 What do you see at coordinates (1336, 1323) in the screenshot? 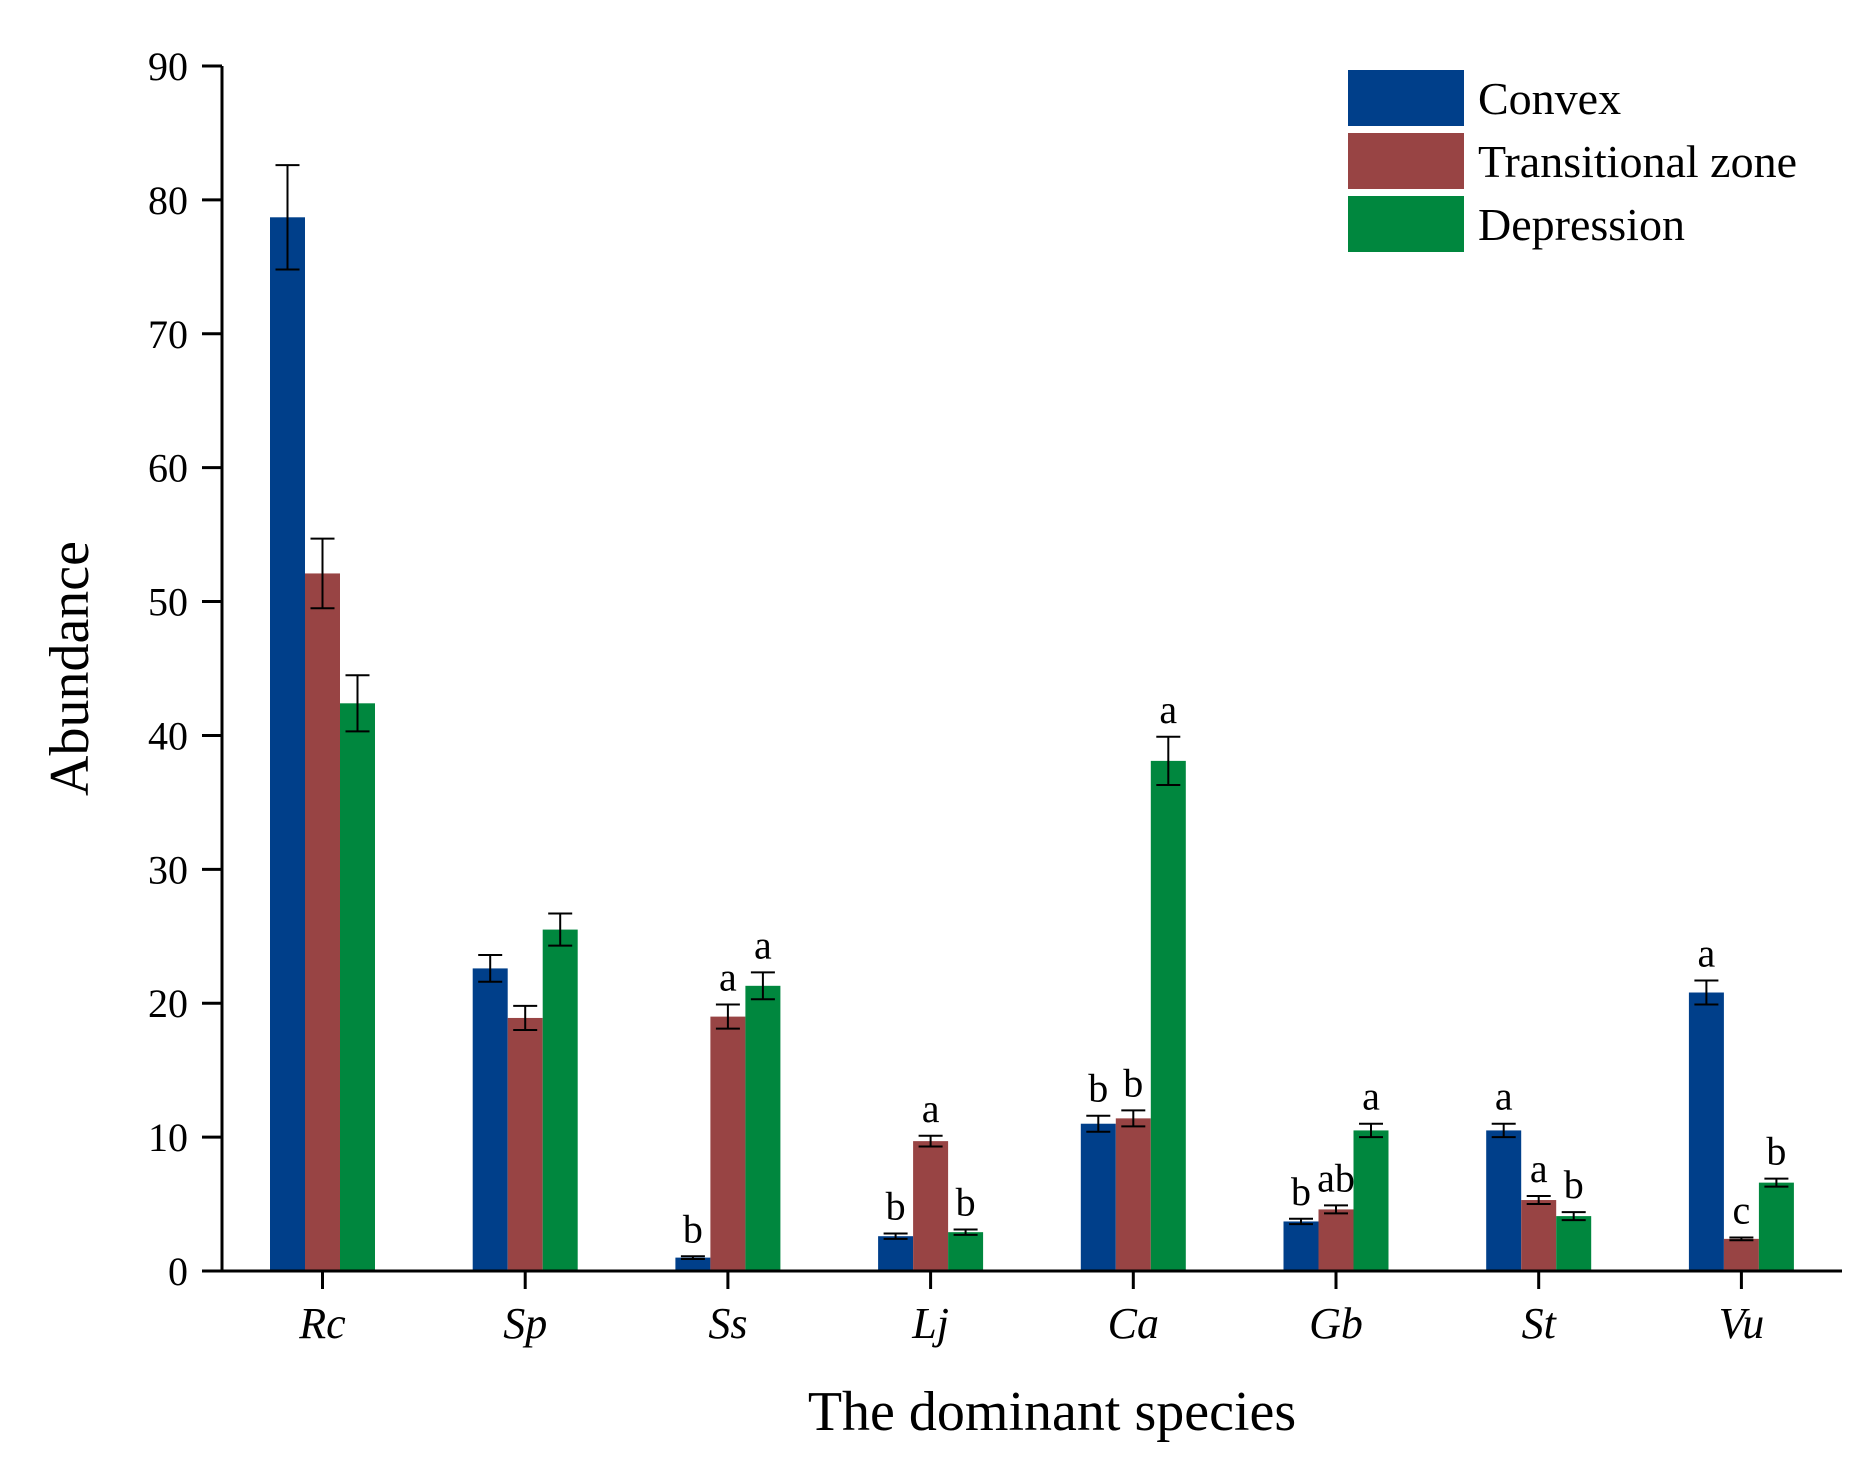
I see `x-tick-label-gb: Gb` at bounding box center [1336, 1323].